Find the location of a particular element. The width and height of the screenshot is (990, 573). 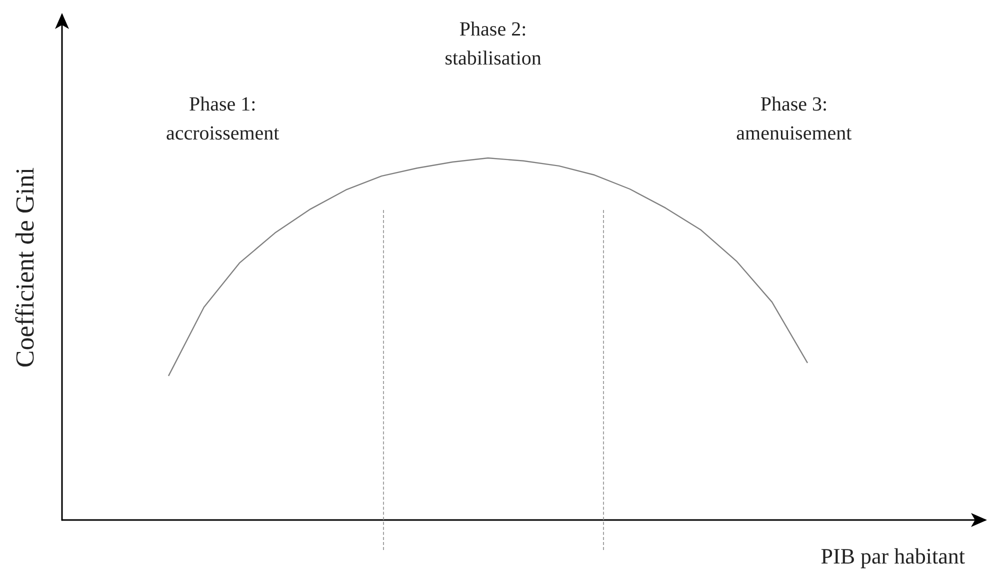

text: Phase 3: amenuisement is located at coordinates (794, 119).